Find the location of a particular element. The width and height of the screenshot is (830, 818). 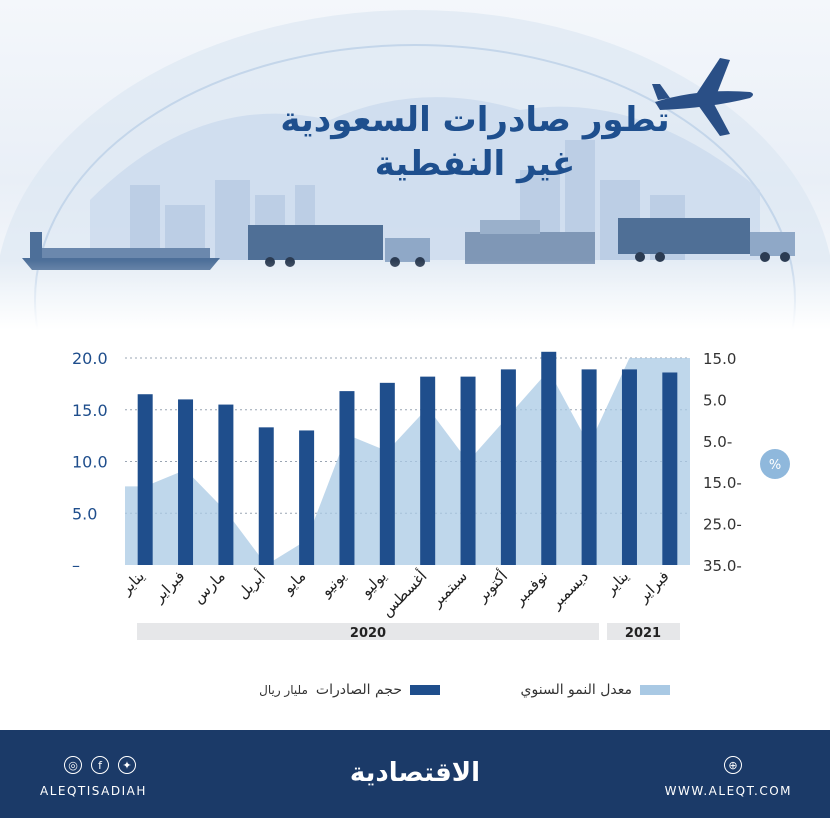

left-tick-label: 20.0 is located at coordinates (90, 358).